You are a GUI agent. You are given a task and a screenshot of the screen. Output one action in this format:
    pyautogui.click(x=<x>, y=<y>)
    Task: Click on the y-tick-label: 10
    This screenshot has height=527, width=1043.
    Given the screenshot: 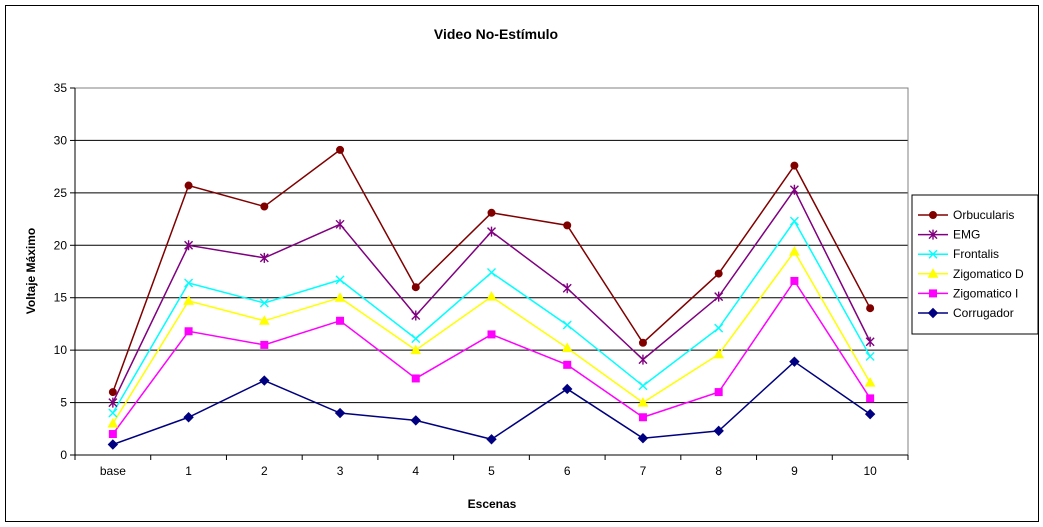 What is the action you would take?
    pyautogui.click(x=61, y=350)
    